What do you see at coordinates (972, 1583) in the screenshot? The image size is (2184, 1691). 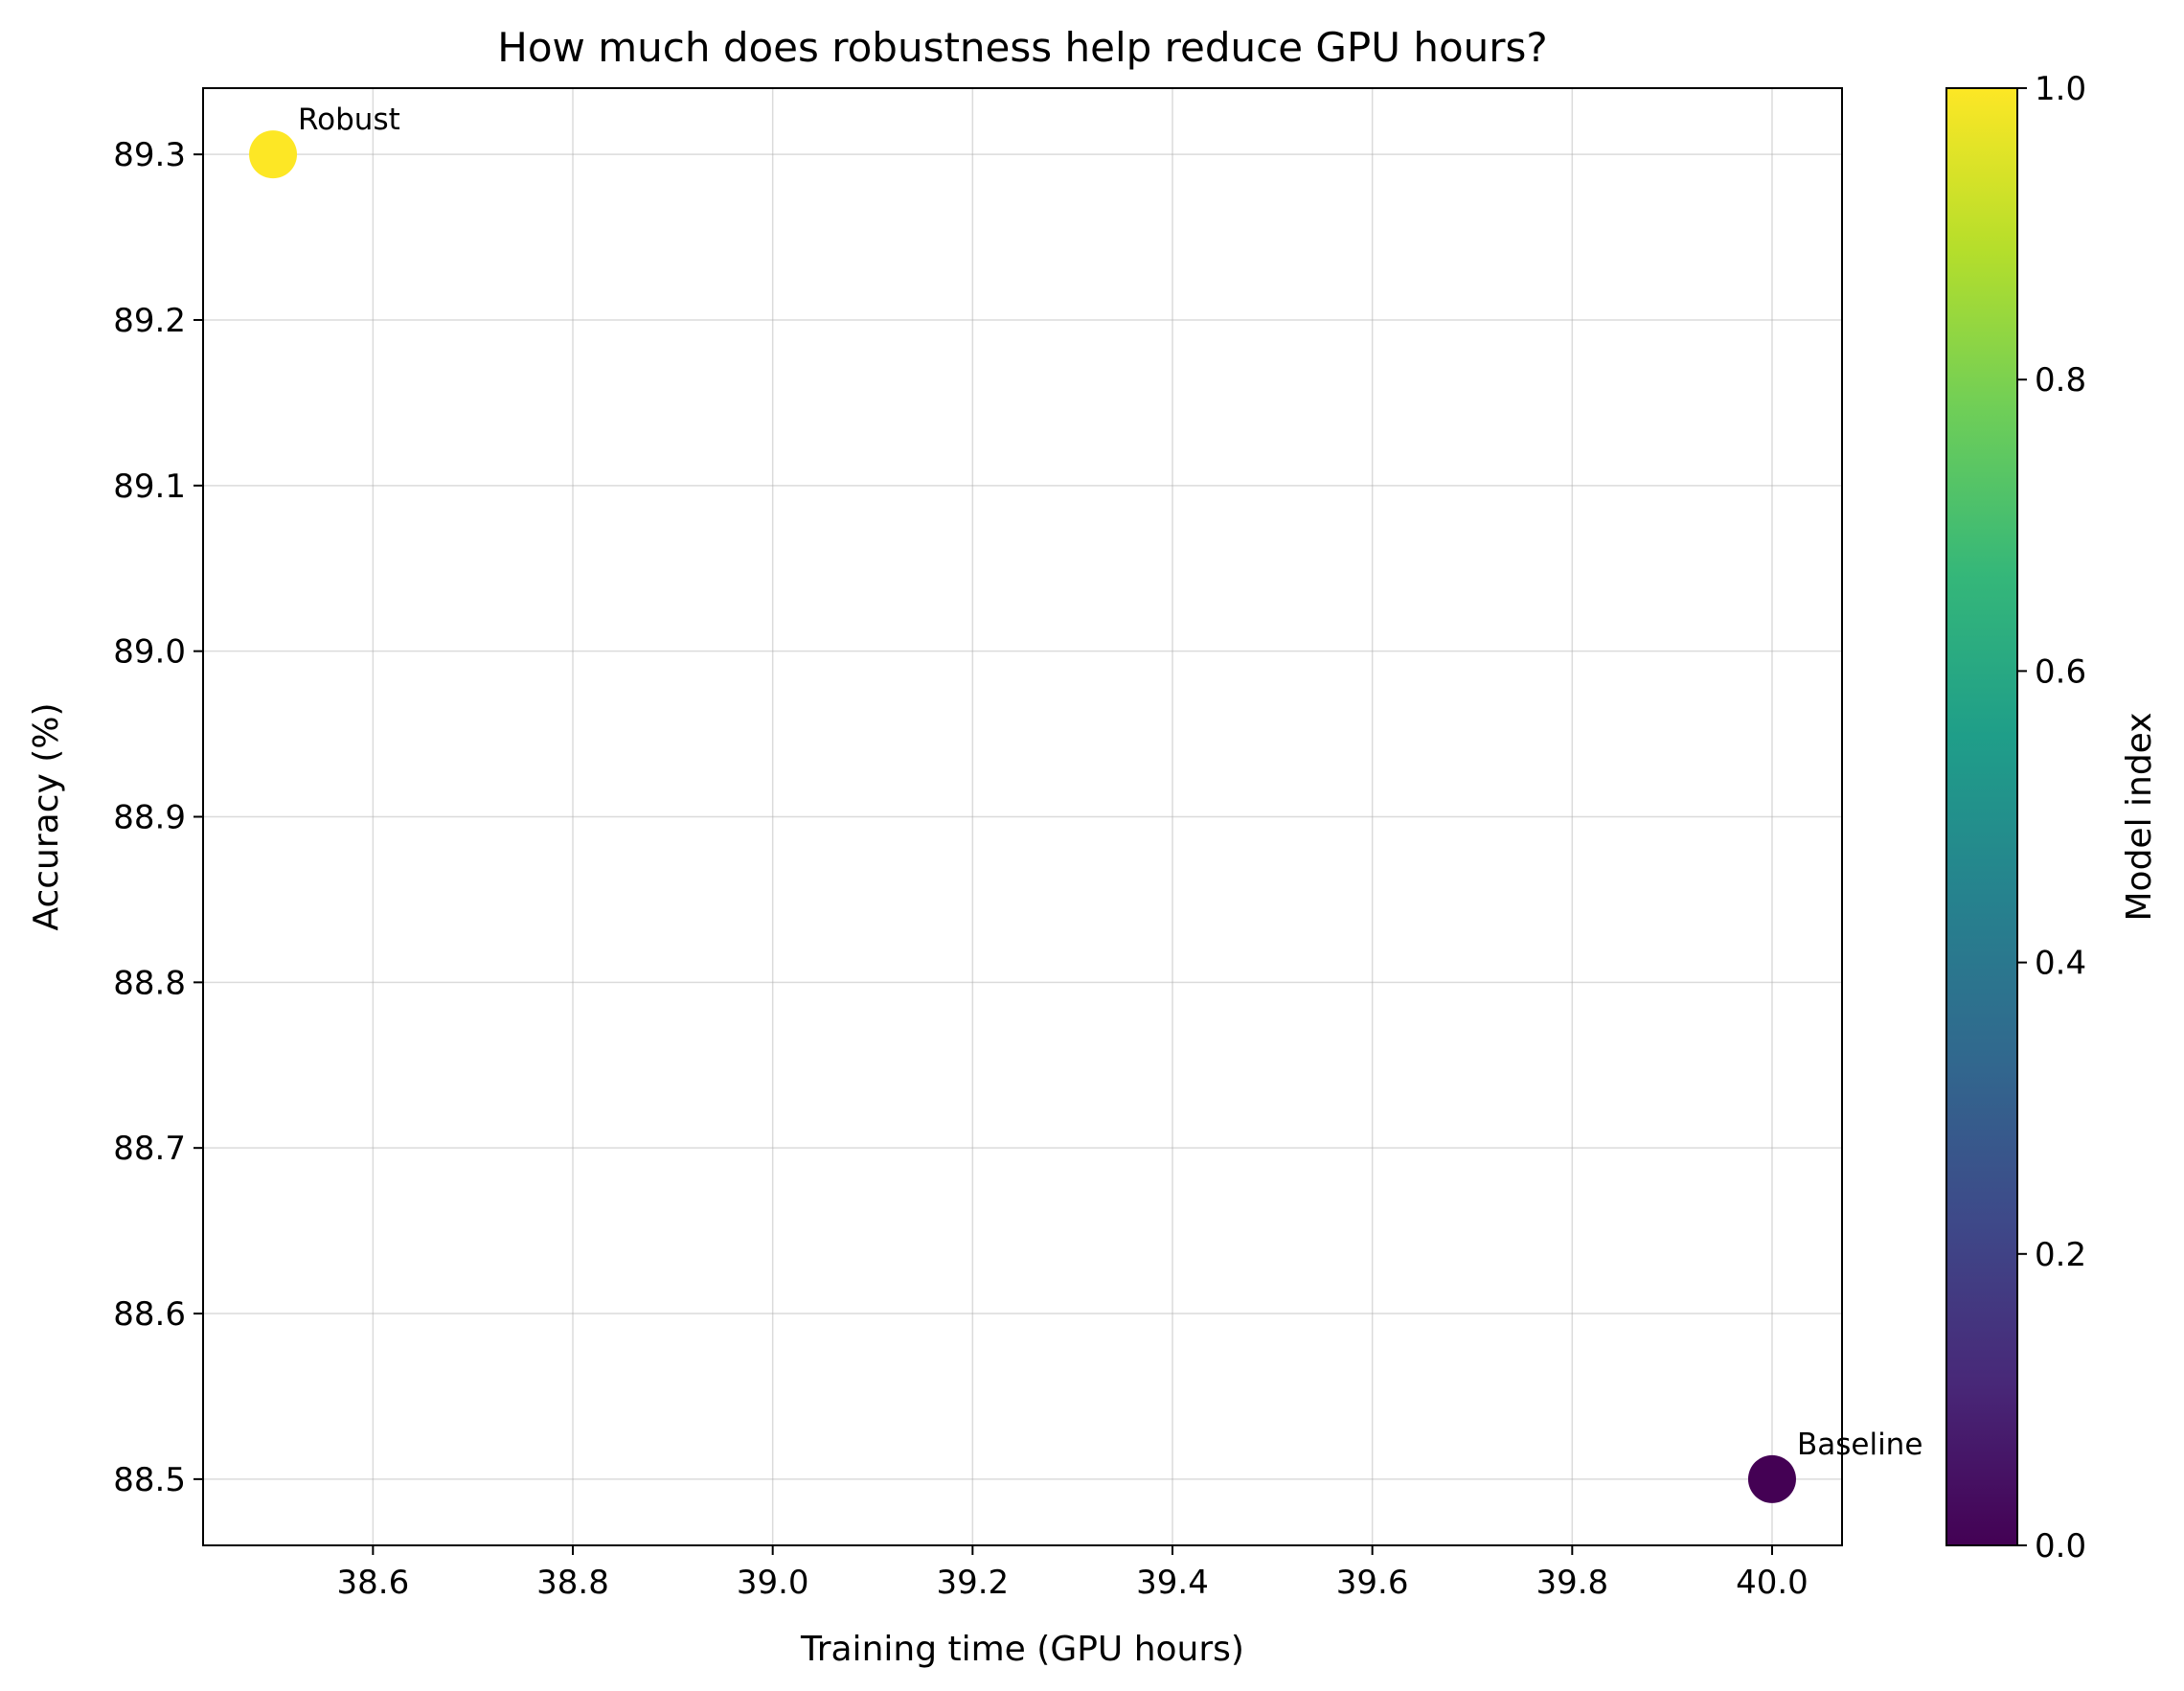 I see `x-tick-label: 39.2` at bounding box center [972, 1583].